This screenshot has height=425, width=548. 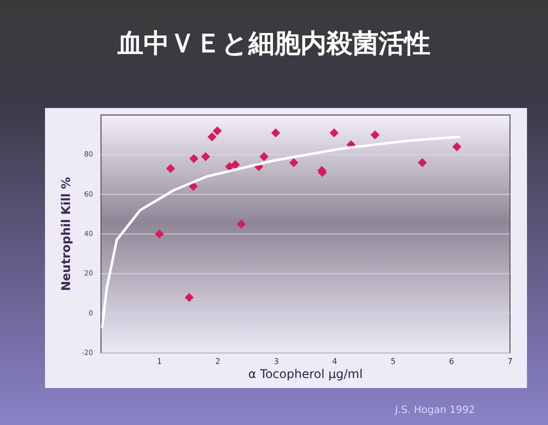 What do you see at coordinates (217, 361) in the screenshot?
I see `x-tick-label: 2` at bounding box center [217, 361].